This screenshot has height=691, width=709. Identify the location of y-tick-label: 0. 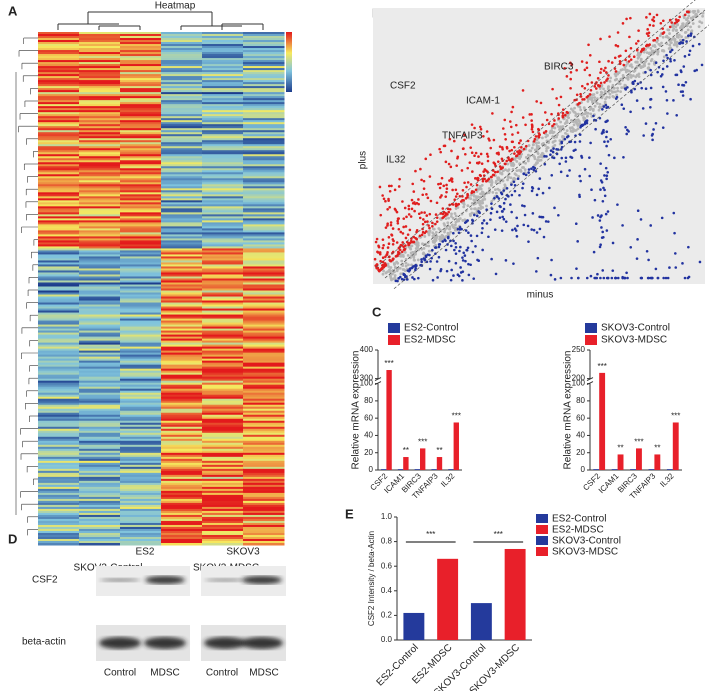
(371, 469).